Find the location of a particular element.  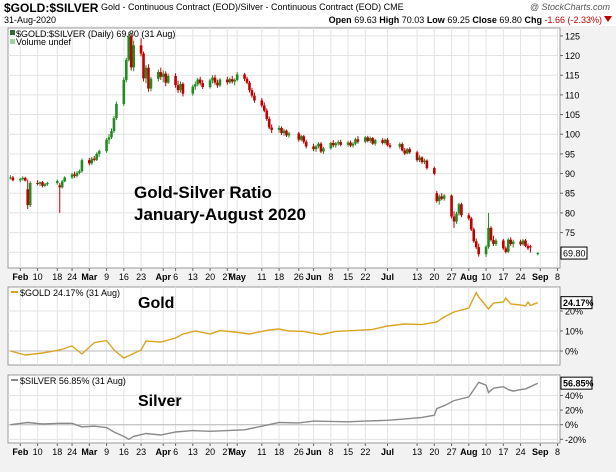

xaxis-top-xtick-label: Mar is located at coordinates (89, 277).